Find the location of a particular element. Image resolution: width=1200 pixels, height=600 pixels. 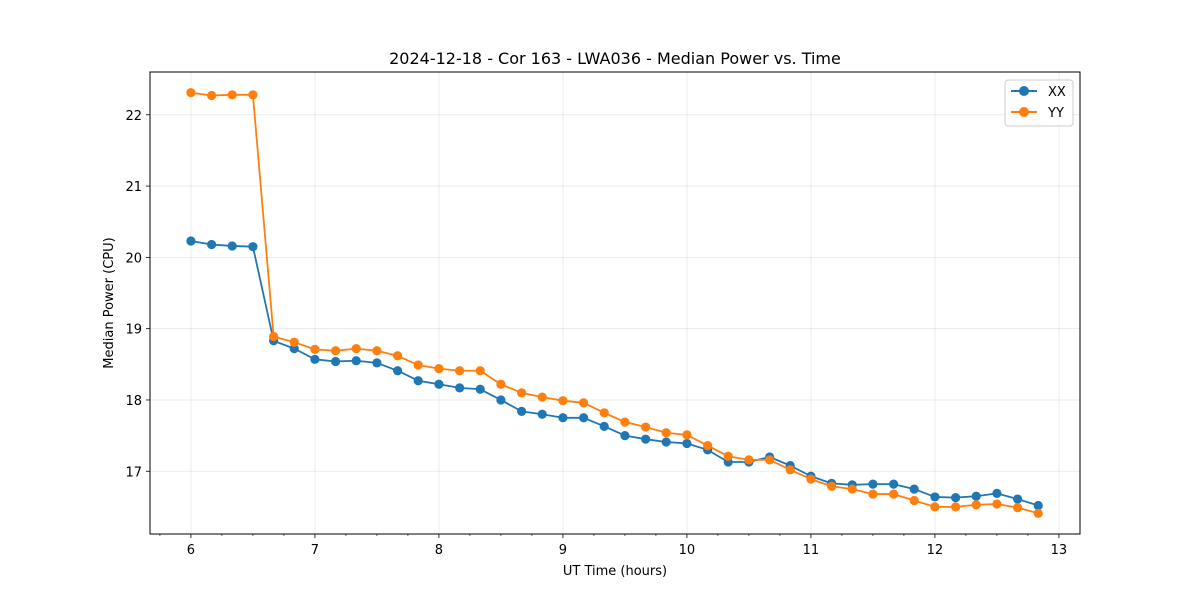

y-tick-label: 22 is located at coordinates (133, 116).